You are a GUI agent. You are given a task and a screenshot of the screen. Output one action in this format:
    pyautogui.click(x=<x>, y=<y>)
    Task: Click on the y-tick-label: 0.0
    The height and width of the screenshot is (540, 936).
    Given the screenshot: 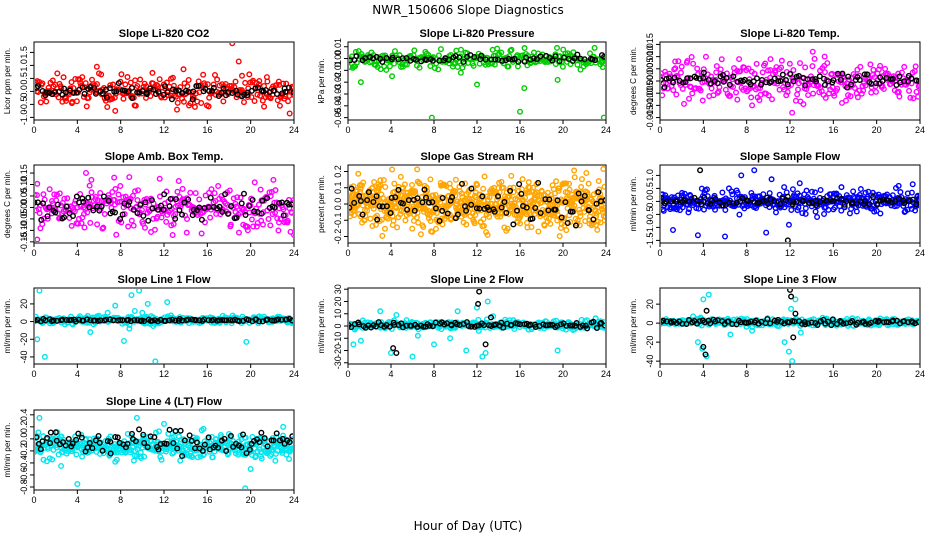 What is the action you would take?
    pyautogui.click(x=338, y=204)
    